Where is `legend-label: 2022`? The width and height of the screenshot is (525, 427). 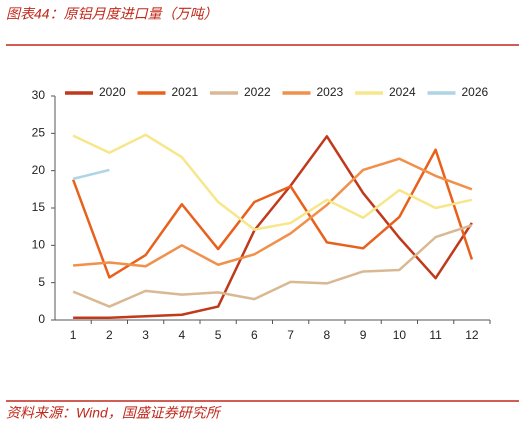
legend-label: 2022 is located at coordinates (257, 92).